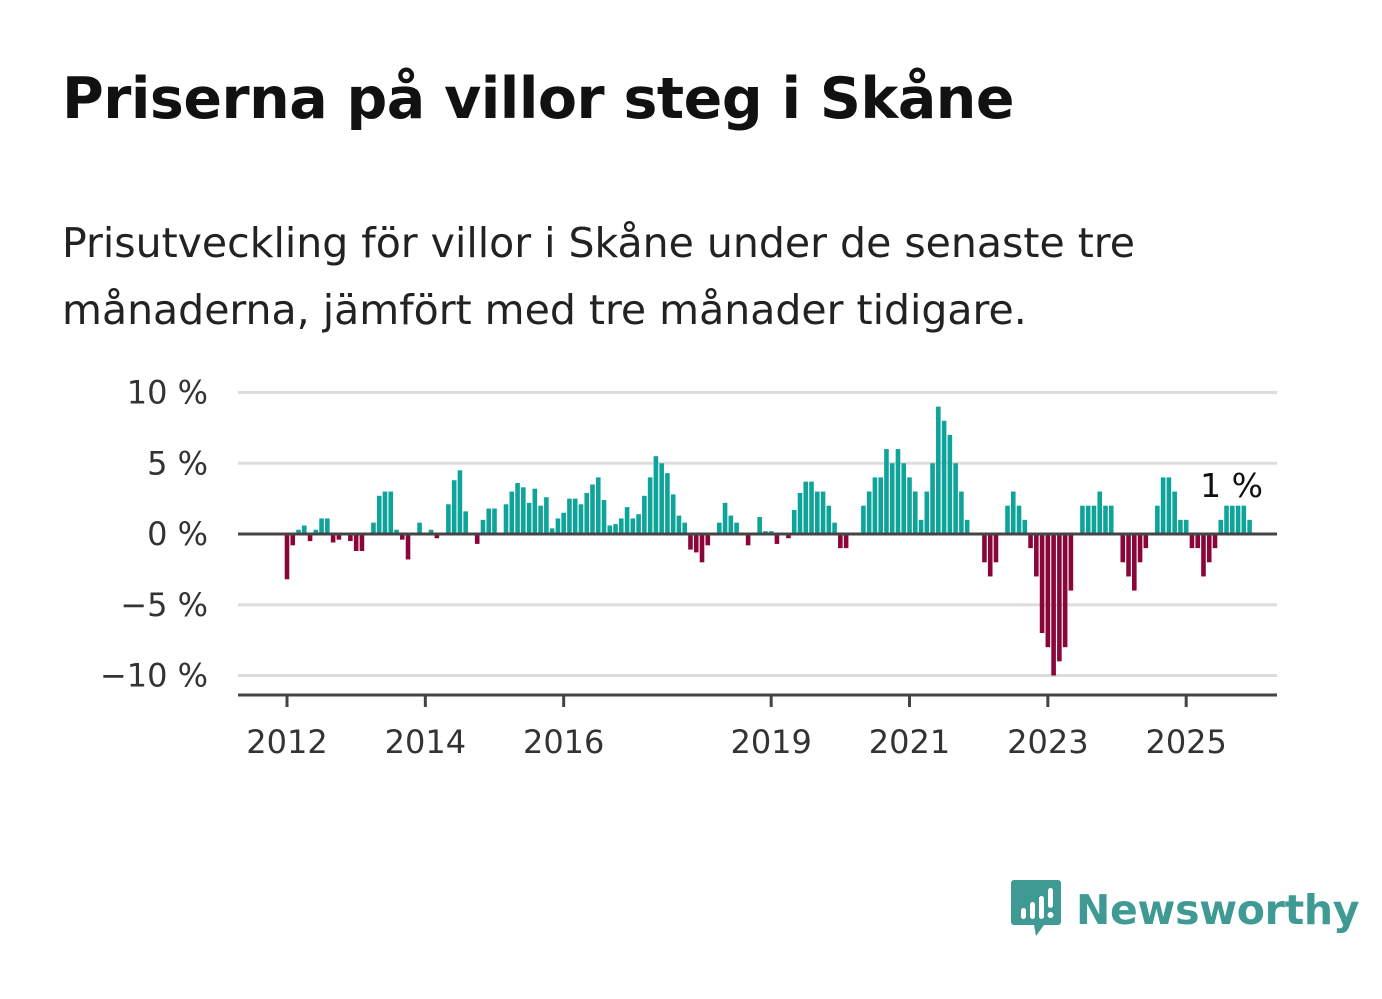 This screenshot has width=1382, height=999. Describe the element at coordinates (1036, 910) in the screenshot. I see `chart-speech-bubble-icon` at that location.